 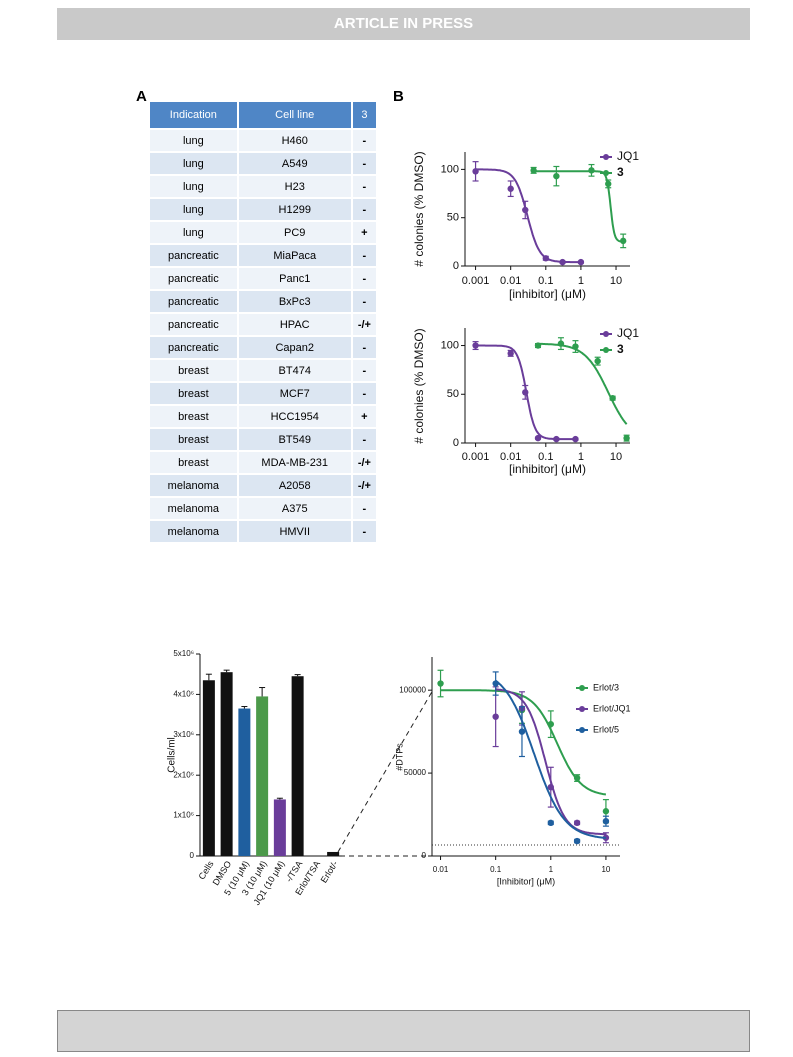 I want to click on y-tick-label: 100, so click(x=450, y=345).